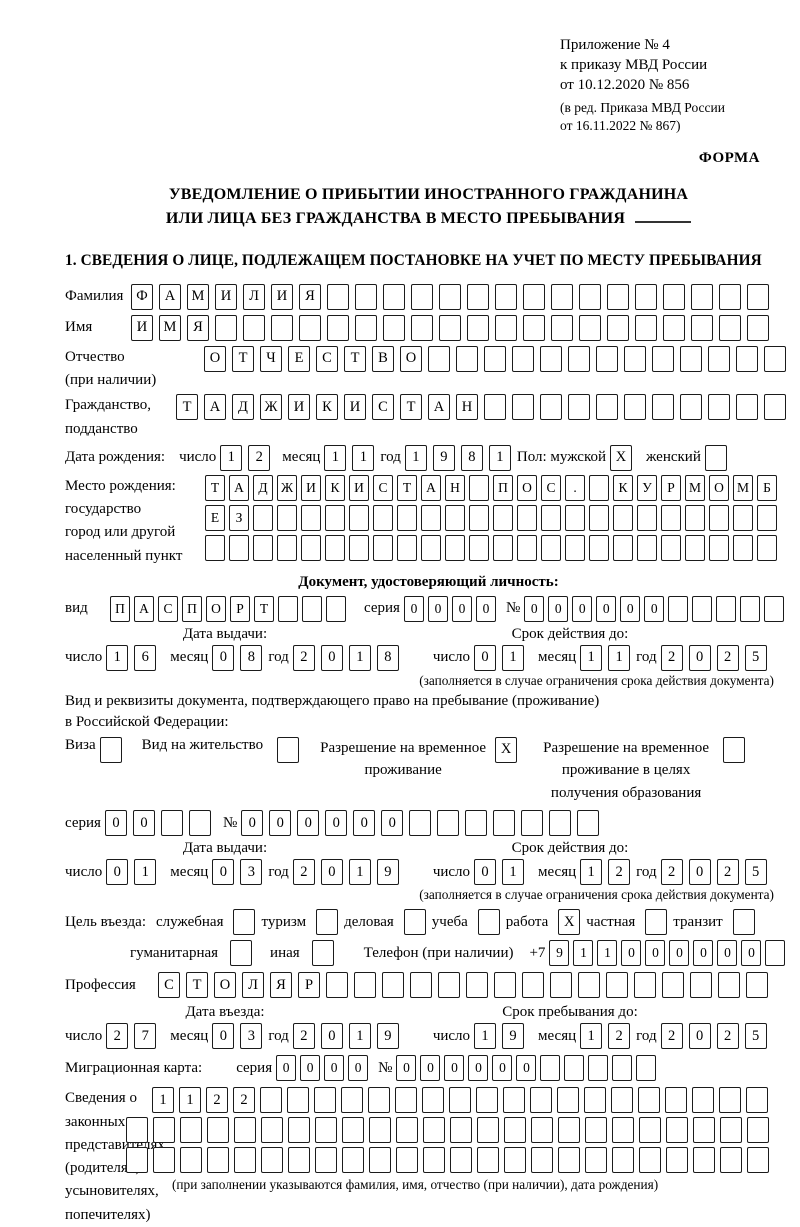 Image resolution: width=800 pixels, height=1227 pixels. What do you see at coordinates (263, 487) in the screenshot?
I see `char-cell: Д` at bounding box center [263, 487].